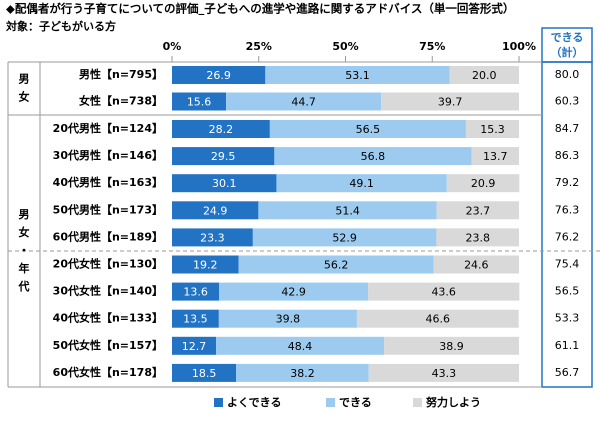 This screenshot has width=600, height=423. I want to click on data-label: 20.9, so click(483, 183).